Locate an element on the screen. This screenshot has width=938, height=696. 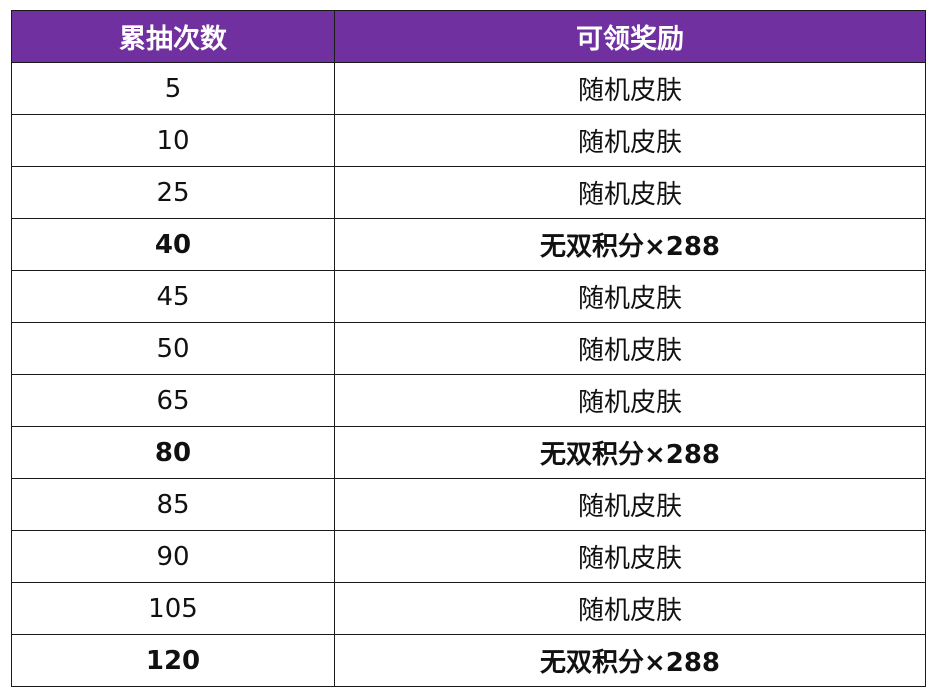
table-row: 45 随机皮肤 is located at coordinates (468, 296).